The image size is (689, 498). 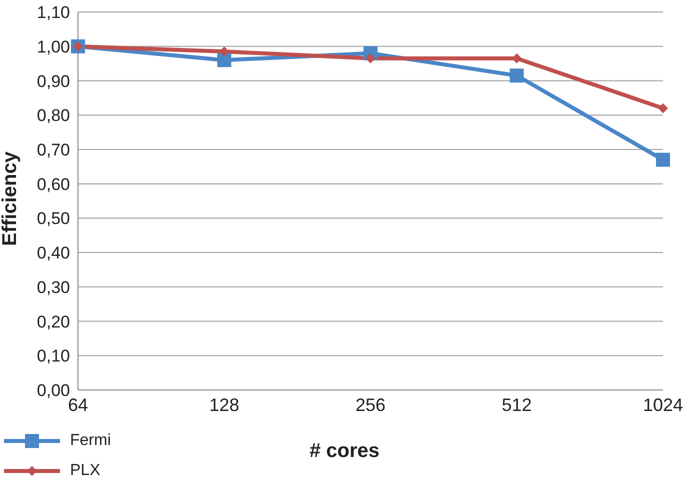 I want to click on x-tick-label: 128, so click(x=224, y=404).